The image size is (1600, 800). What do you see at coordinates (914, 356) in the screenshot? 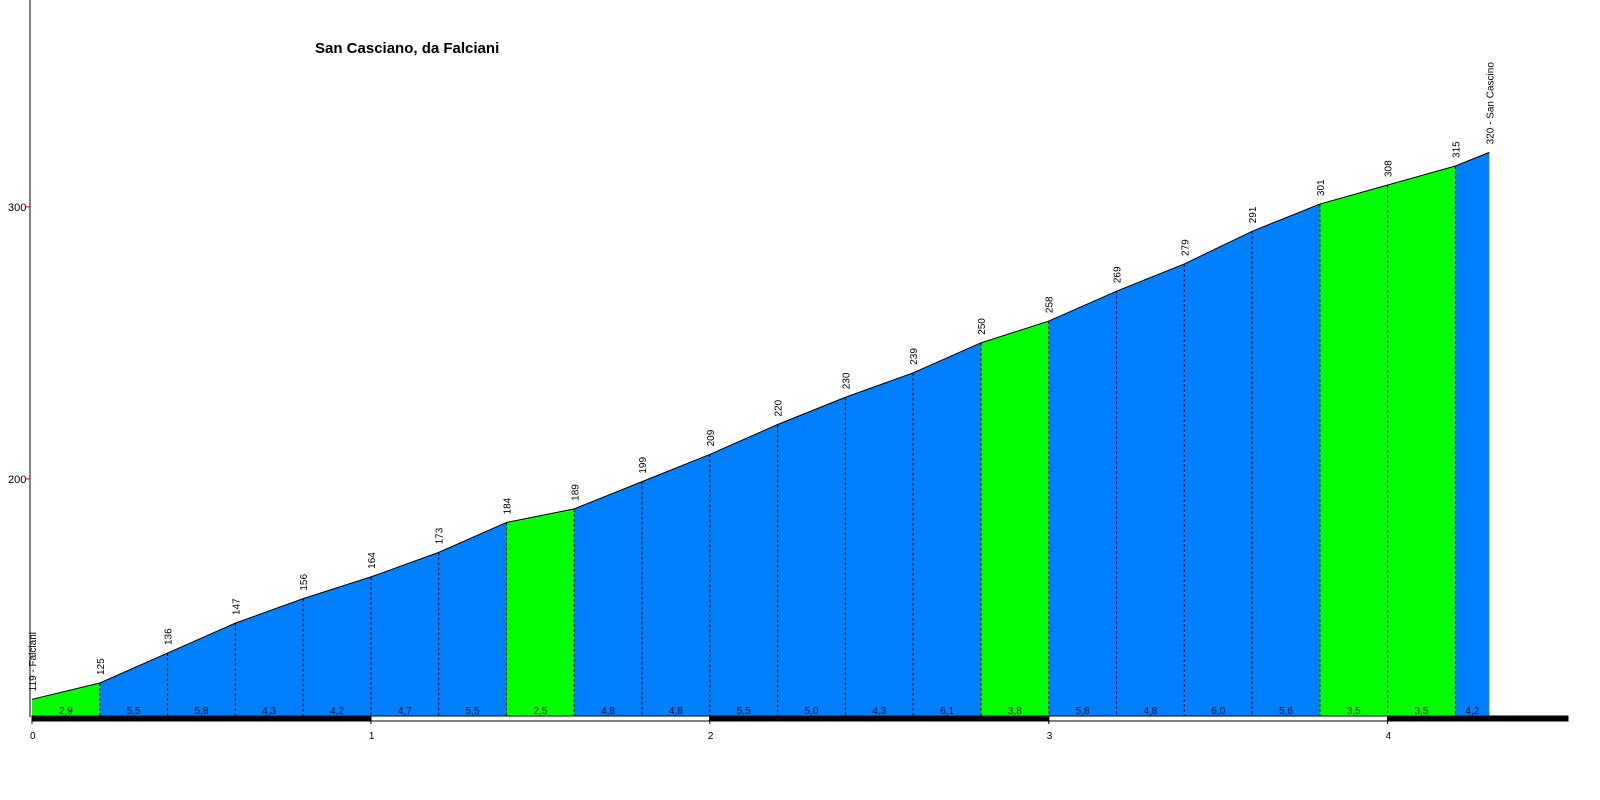
I see `elevation-label: 239` at bounding box center [914, 356].